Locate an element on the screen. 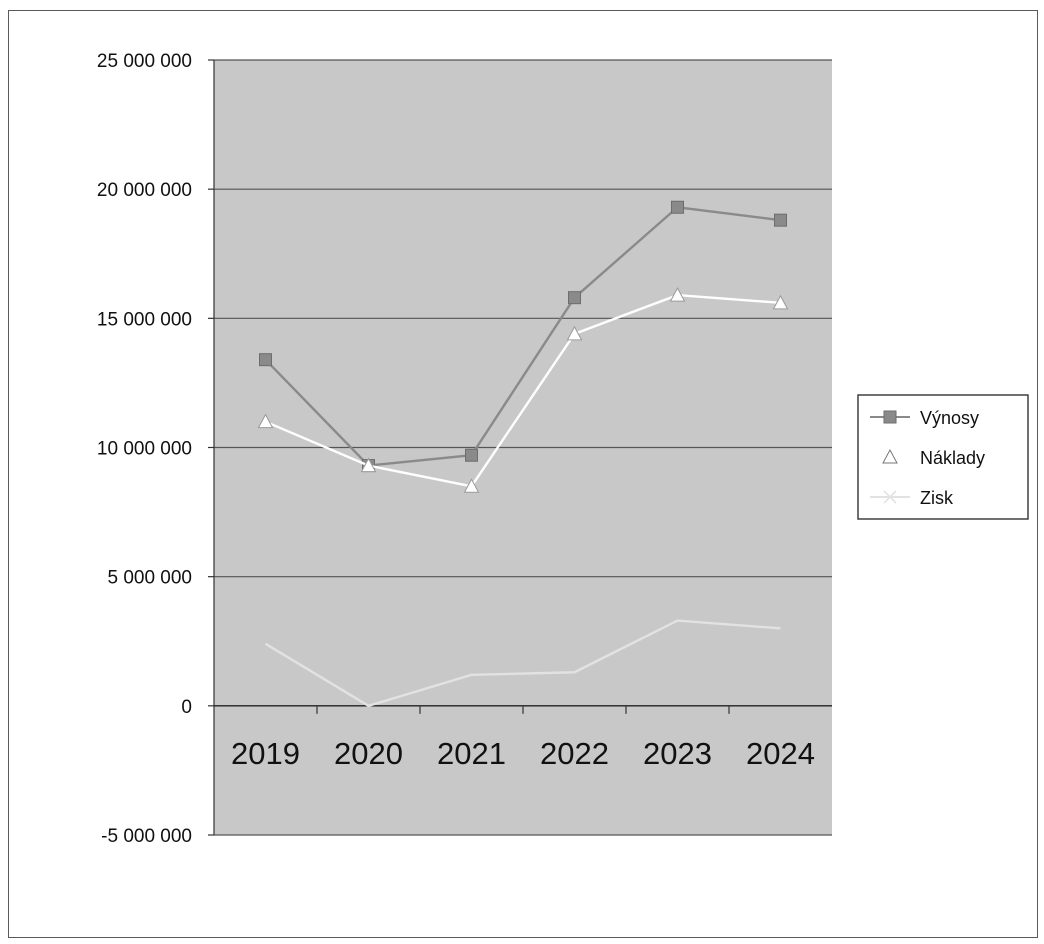 The height and width of the screenshot is (944, 1044). x-tick-label: 2022 is located at coordinates (574, 753).